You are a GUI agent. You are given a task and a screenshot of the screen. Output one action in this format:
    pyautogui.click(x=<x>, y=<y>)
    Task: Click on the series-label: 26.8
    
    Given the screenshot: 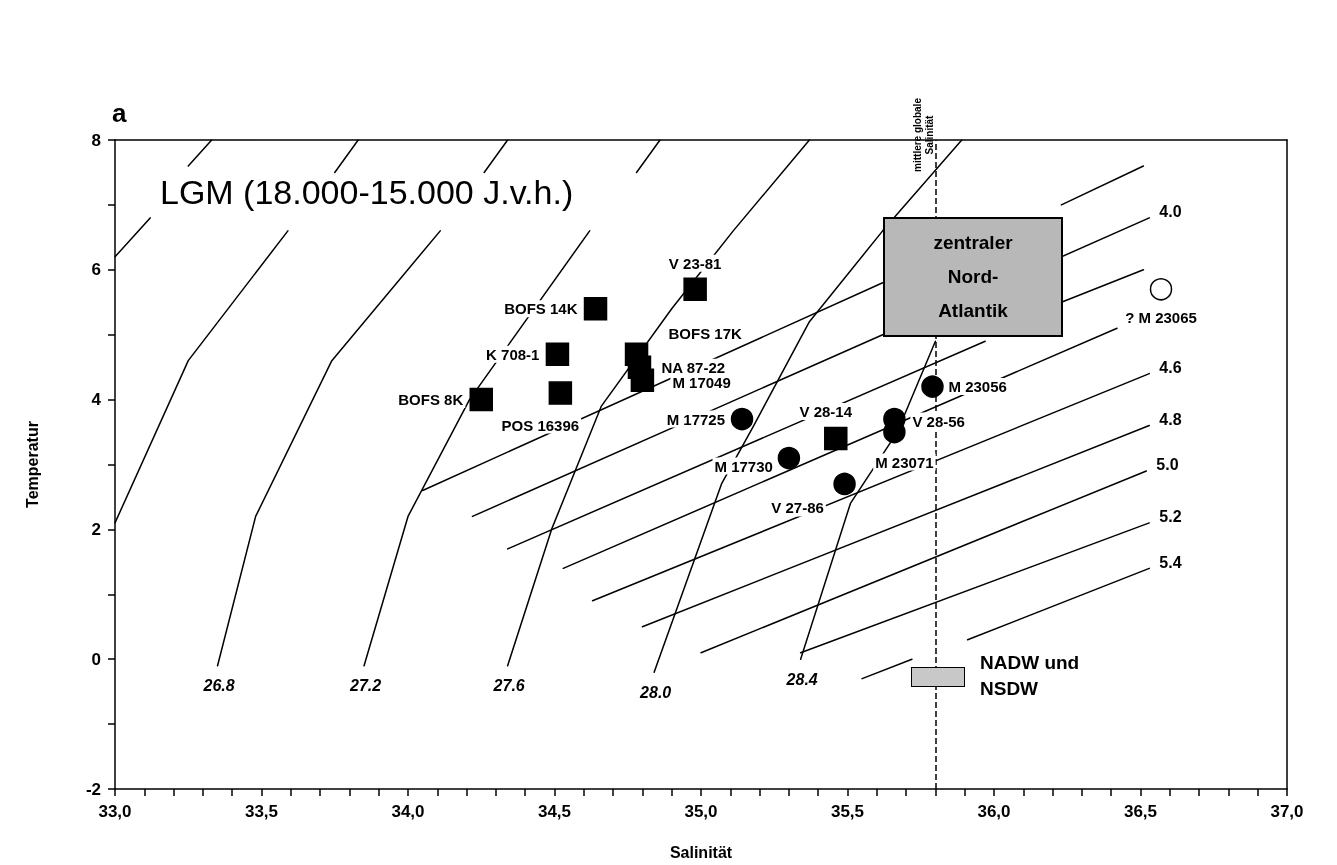 What is the action you would take?
    pyautogui.click(x=218, y=686)
    